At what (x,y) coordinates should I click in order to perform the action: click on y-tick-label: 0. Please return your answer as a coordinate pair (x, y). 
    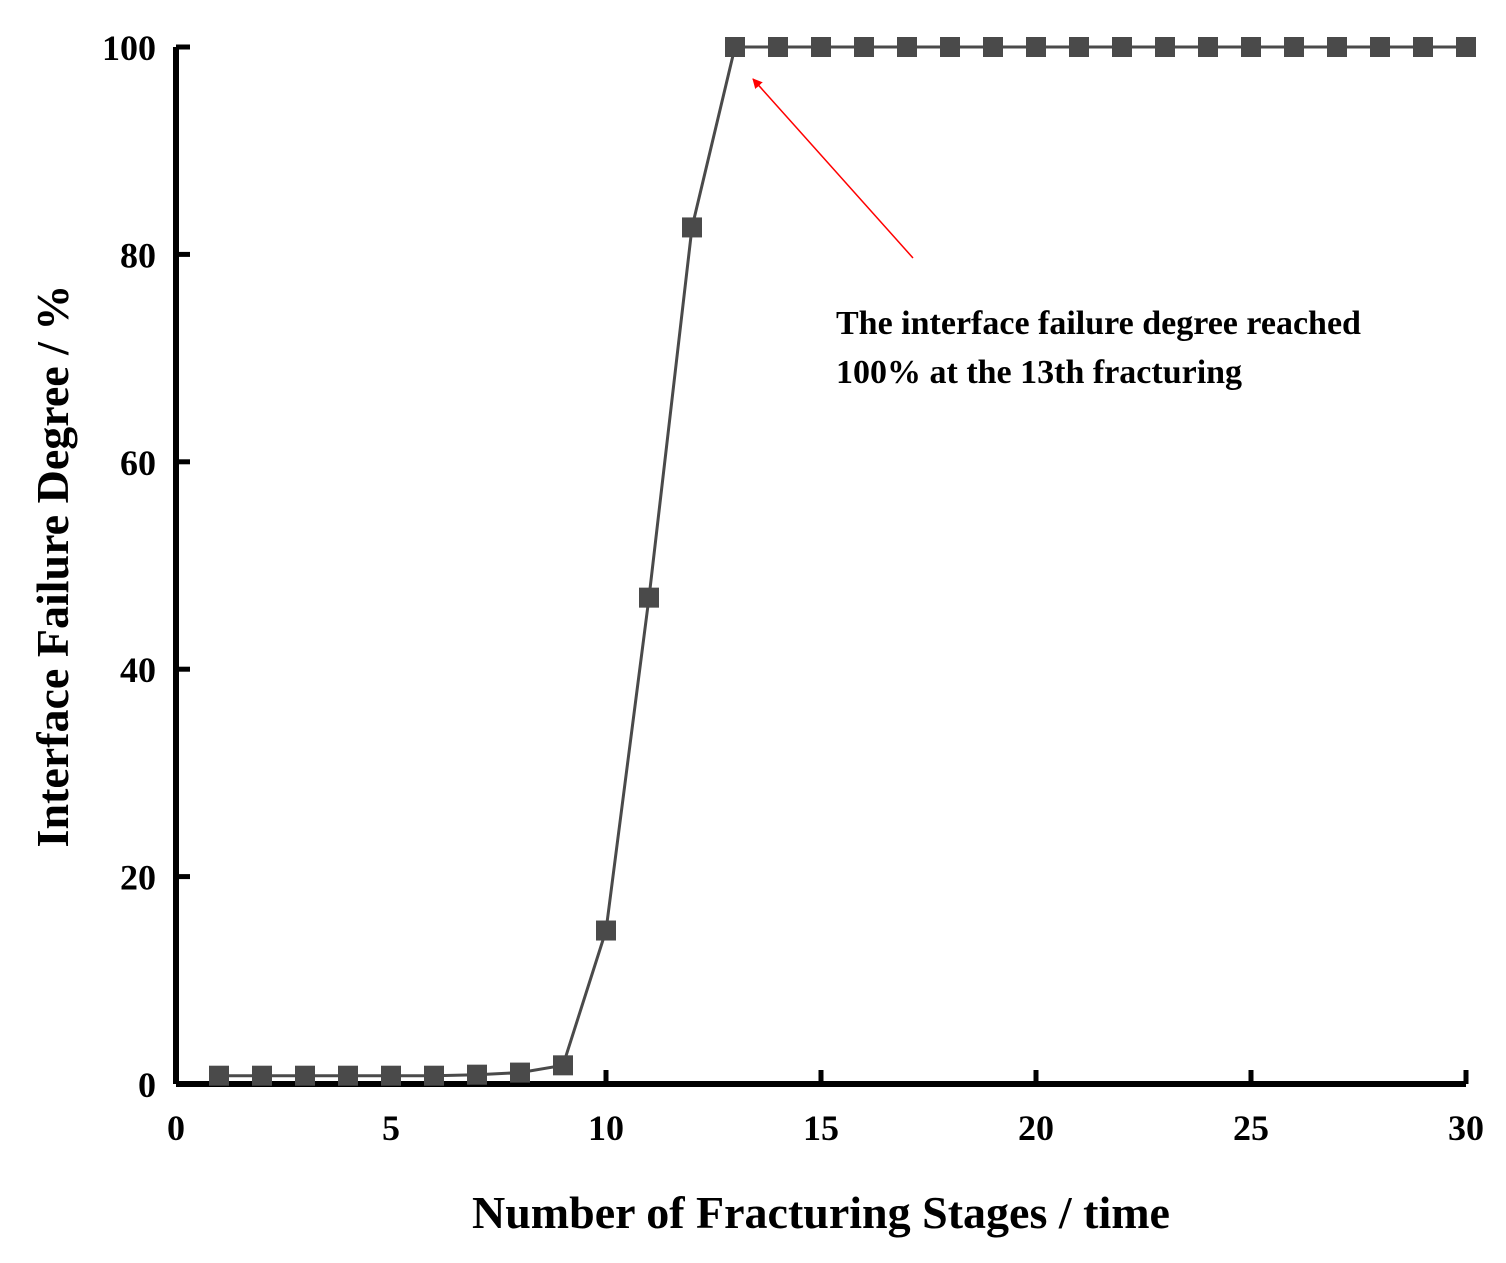
    Looking at the image, I should click on (147, 1085).